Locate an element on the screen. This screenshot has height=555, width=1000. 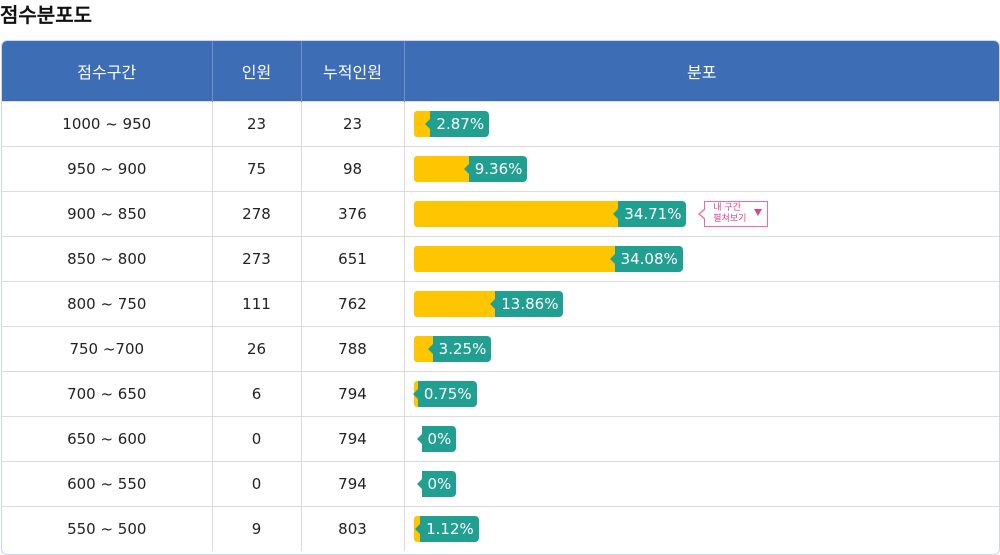
header-cumulative: 누적인원 is located at coordinates (353, 71).